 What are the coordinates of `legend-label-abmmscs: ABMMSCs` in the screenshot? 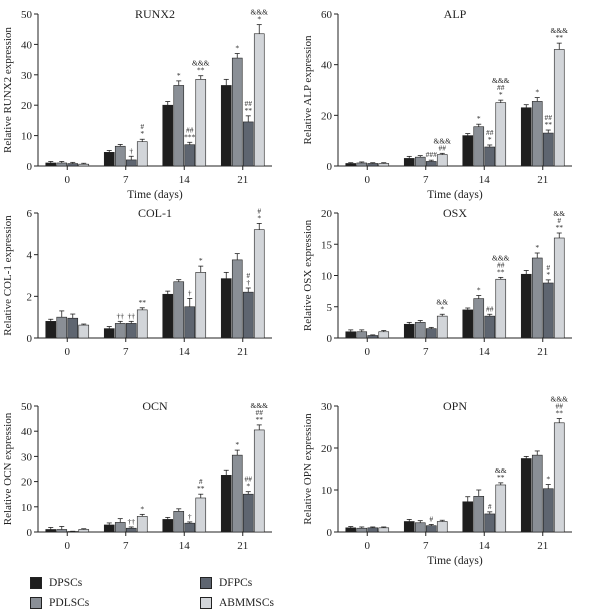 It's located at (246, 603).